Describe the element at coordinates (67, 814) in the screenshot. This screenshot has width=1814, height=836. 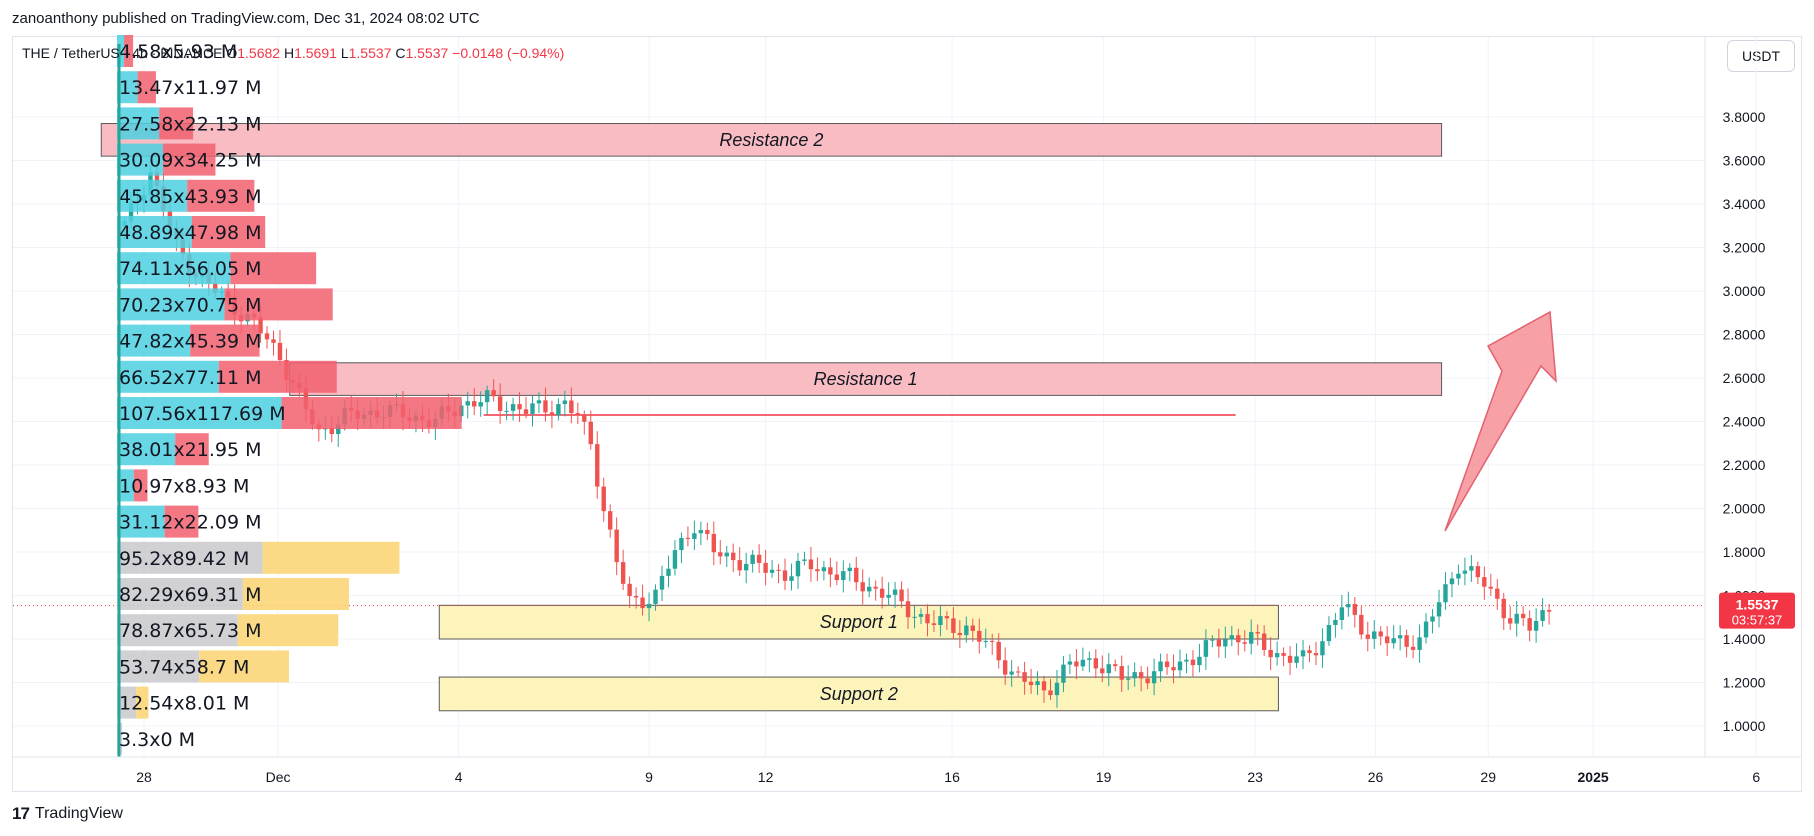
I see `footer-brand: 17 TradingView` at that location.